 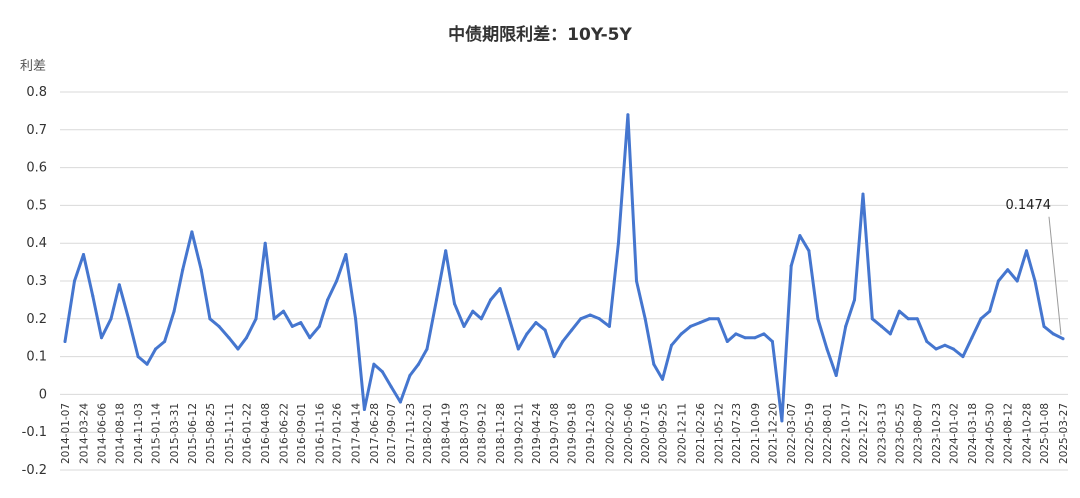 I want to click on x-tick-label: 2017-04-14, so click(x=357, y=433).